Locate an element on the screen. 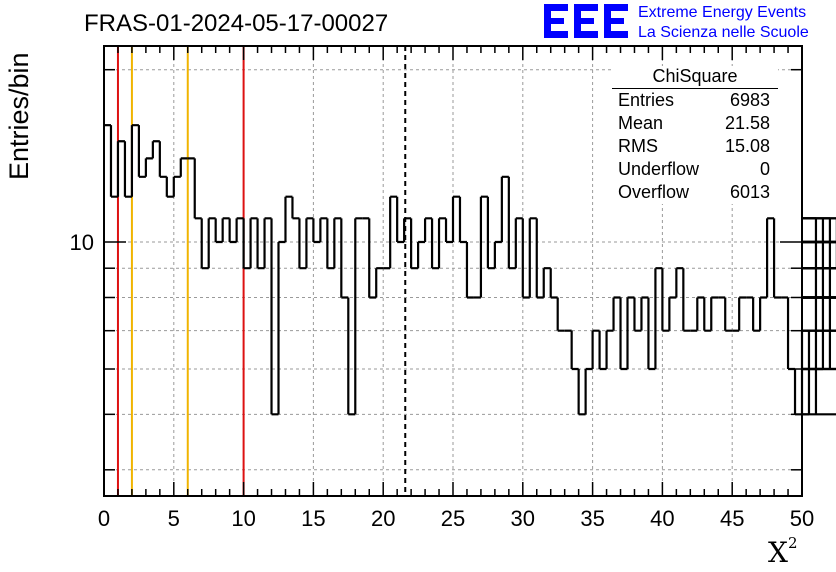  stats-value: 6983 is located at coordinates (749, 100).